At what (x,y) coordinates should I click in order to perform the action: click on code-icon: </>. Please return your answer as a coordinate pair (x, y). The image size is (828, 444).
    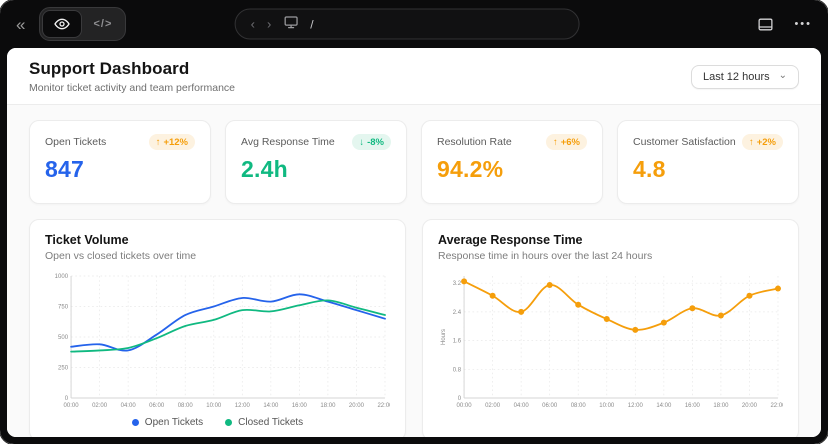
    Looking at the image, I should click on (103, 24).